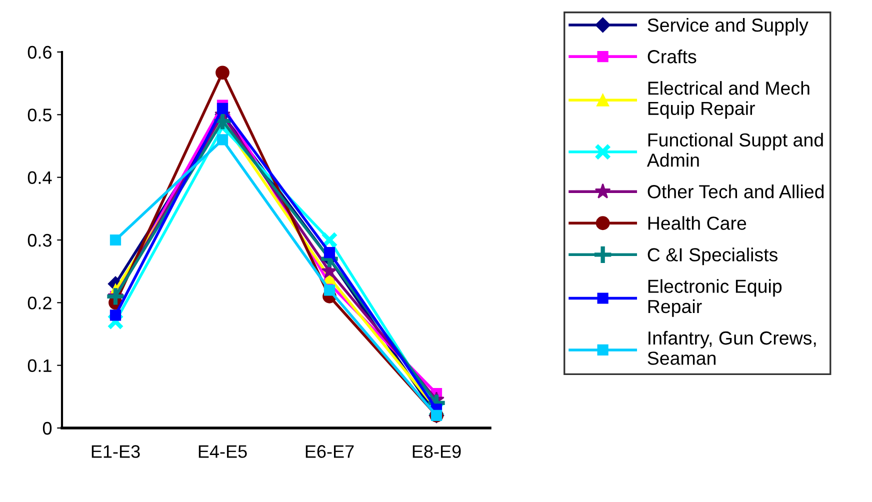 This screenshot has height=502, width=872. What do you see at coordinates (222, 451) in the screenshot?
I see `x-tick-label: E4-E5` at bounding box center [222, 451].